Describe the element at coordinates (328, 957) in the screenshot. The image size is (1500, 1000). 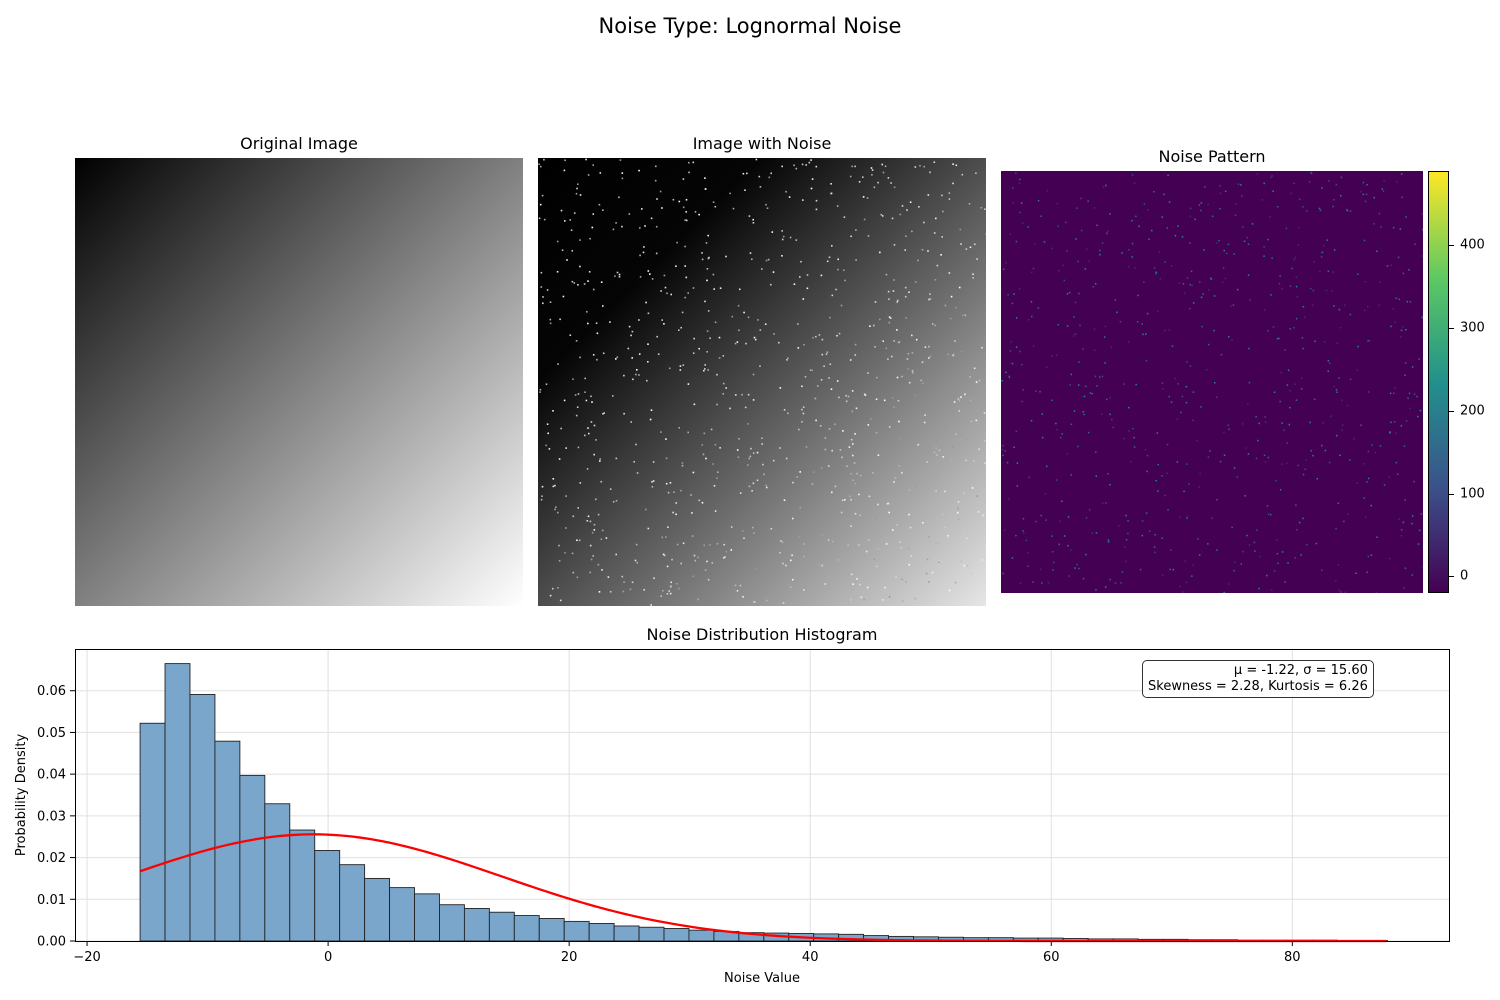
I see `x-tick-label: 0` at that location.